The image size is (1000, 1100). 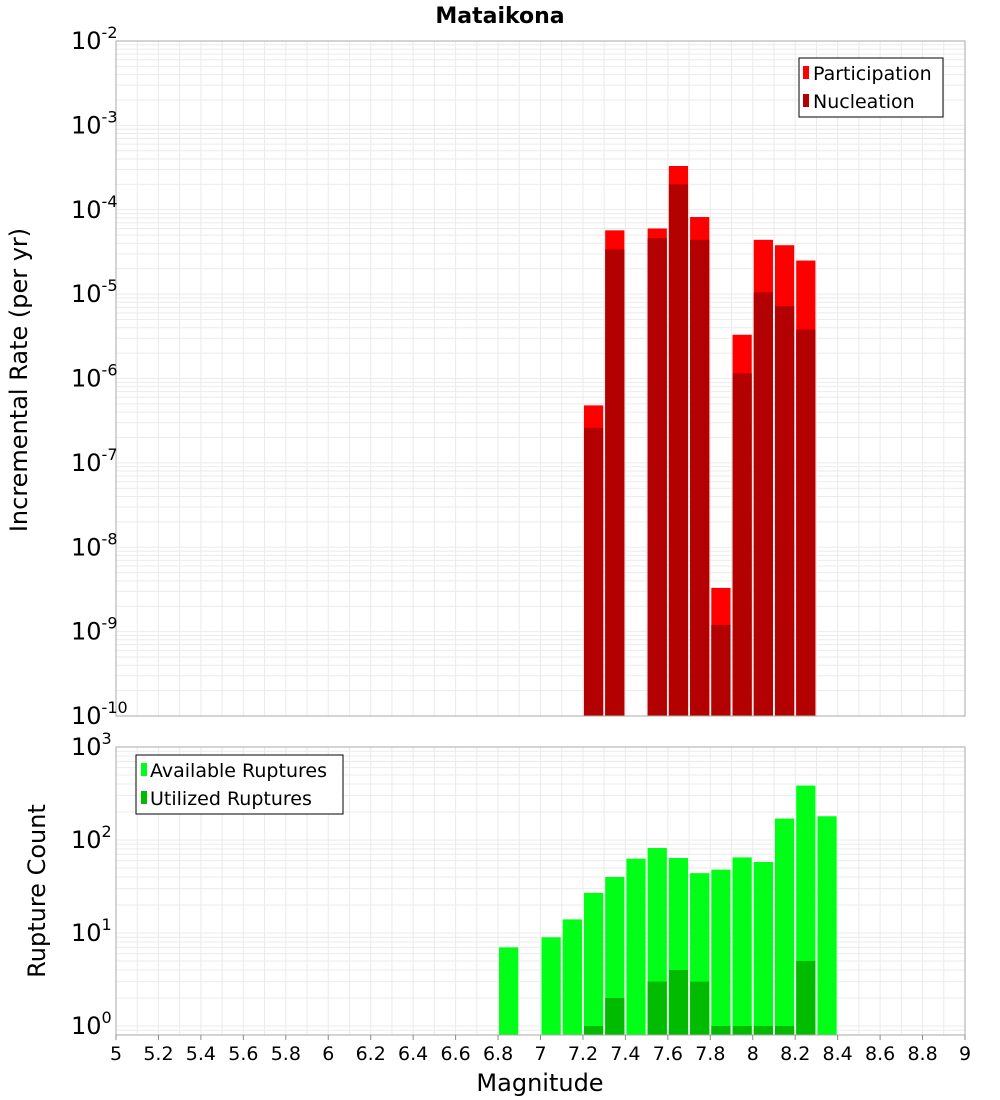 I want to click on bottom-y-tick-label: 10², so click(x=91, y=838).